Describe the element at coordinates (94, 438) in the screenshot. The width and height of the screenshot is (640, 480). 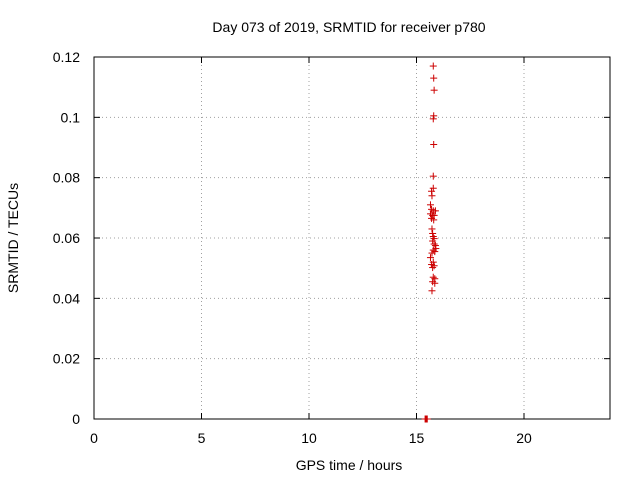
I see `x-tick-label: 0` at that location.